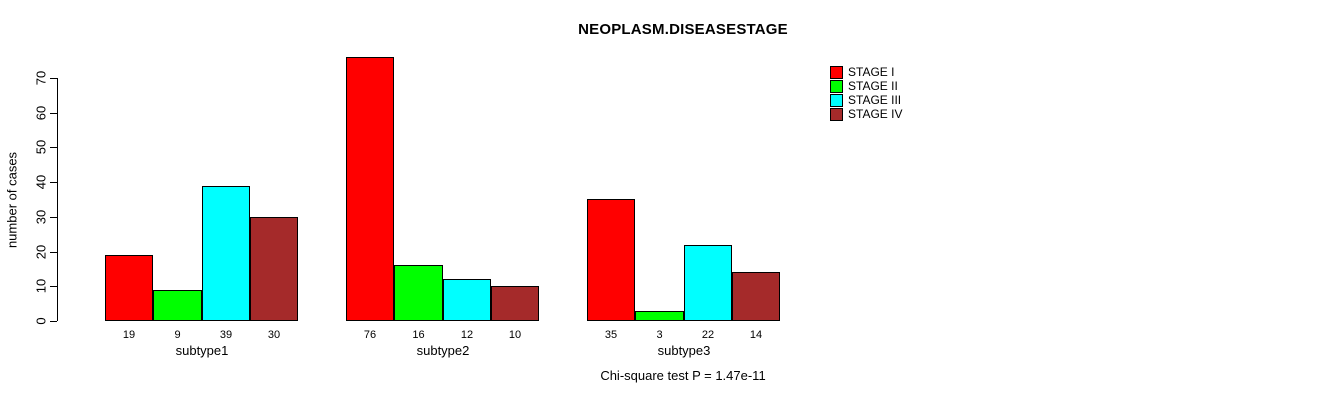 This screenshot has height=400, width=1340. What do you see at coordinates (41, 321) in the screenshot?
I see `y-axis-tick-label: 0` at bounding box center [41, 321].